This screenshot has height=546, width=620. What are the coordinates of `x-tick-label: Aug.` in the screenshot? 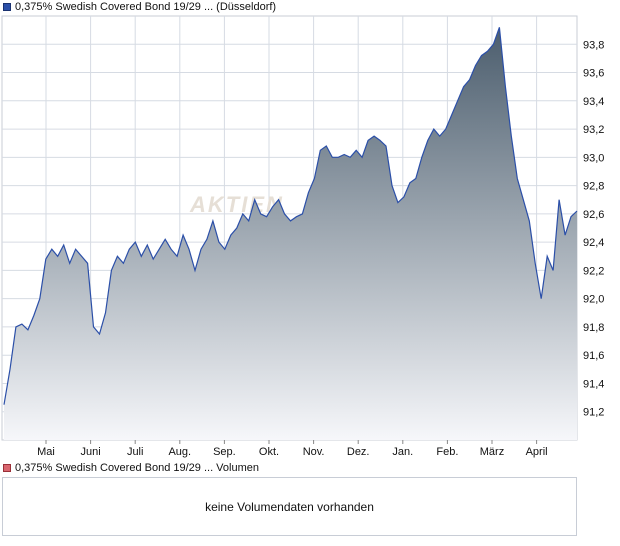 It's located at (179, 452).